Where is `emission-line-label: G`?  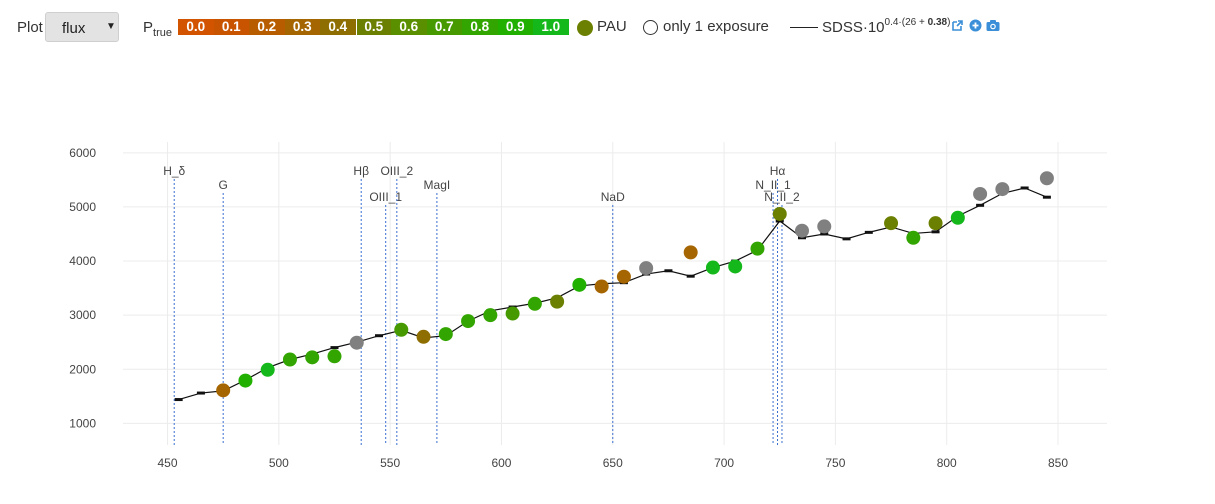 emission-line-label: G is located at coordinates (223, 185).